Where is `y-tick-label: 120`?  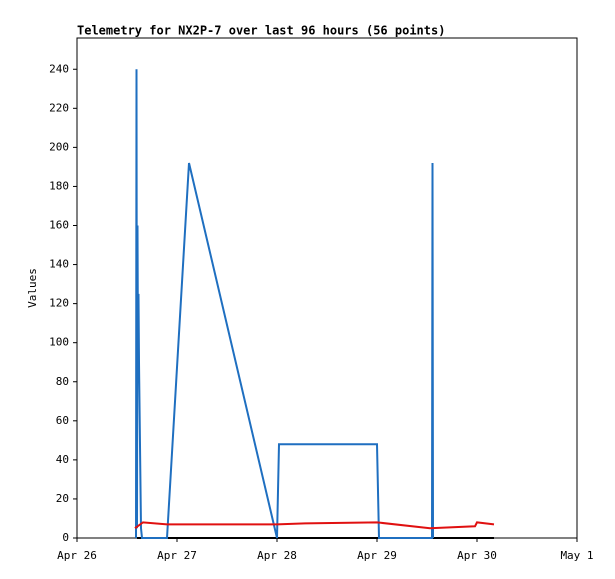
y-tick-label: 120 is located at coordinates (59, 303).